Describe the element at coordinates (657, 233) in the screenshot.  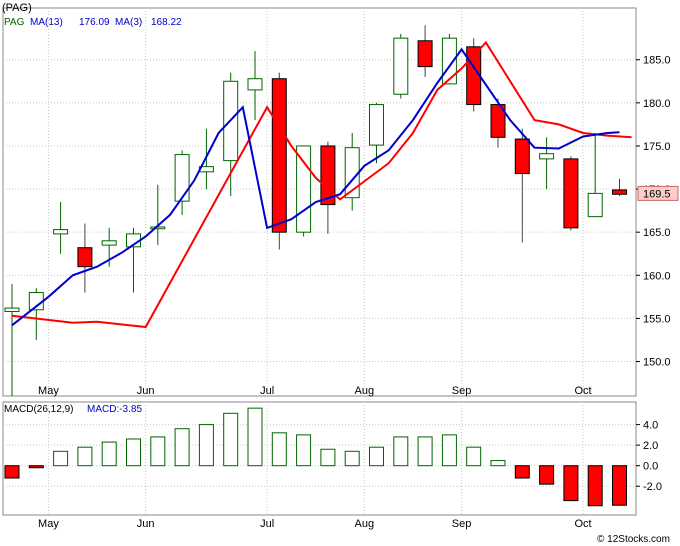
I see `price-tick-label: 165.0` at that location.